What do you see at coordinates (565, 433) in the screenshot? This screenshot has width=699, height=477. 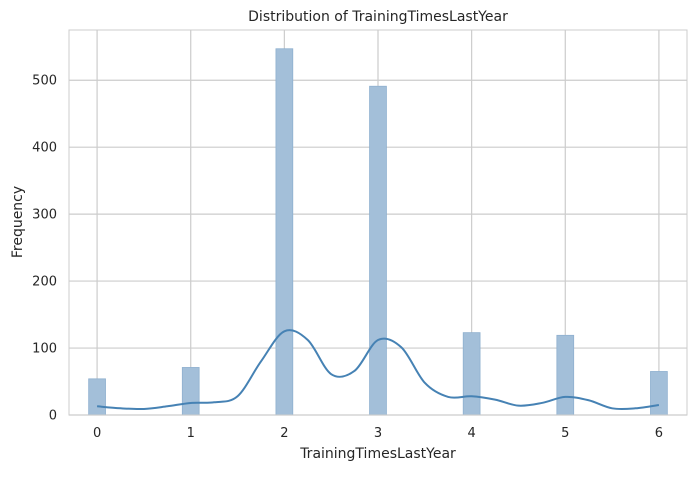 I see `x-tick-label: 5` at bounding box center [565, 433].